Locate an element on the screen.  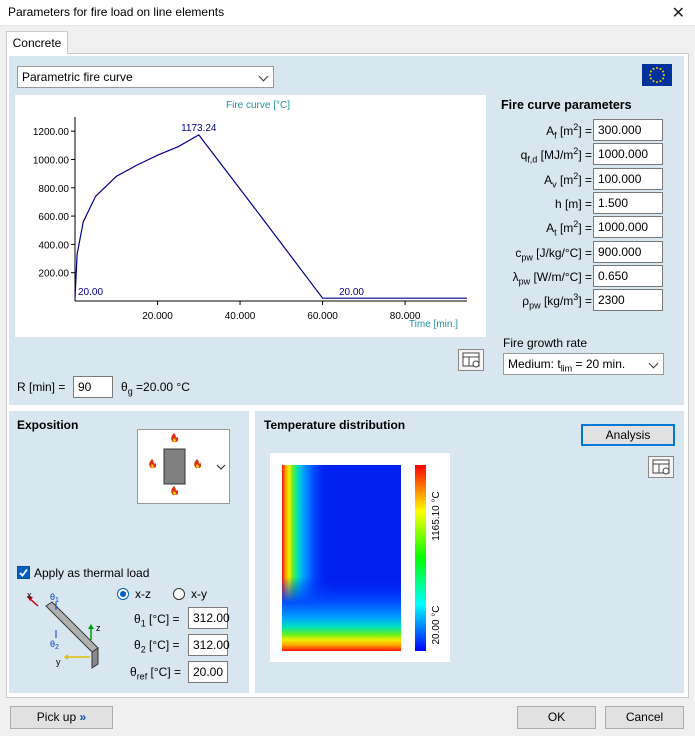
pick-up-button: Pick up » is located at coordinates (61, 717).